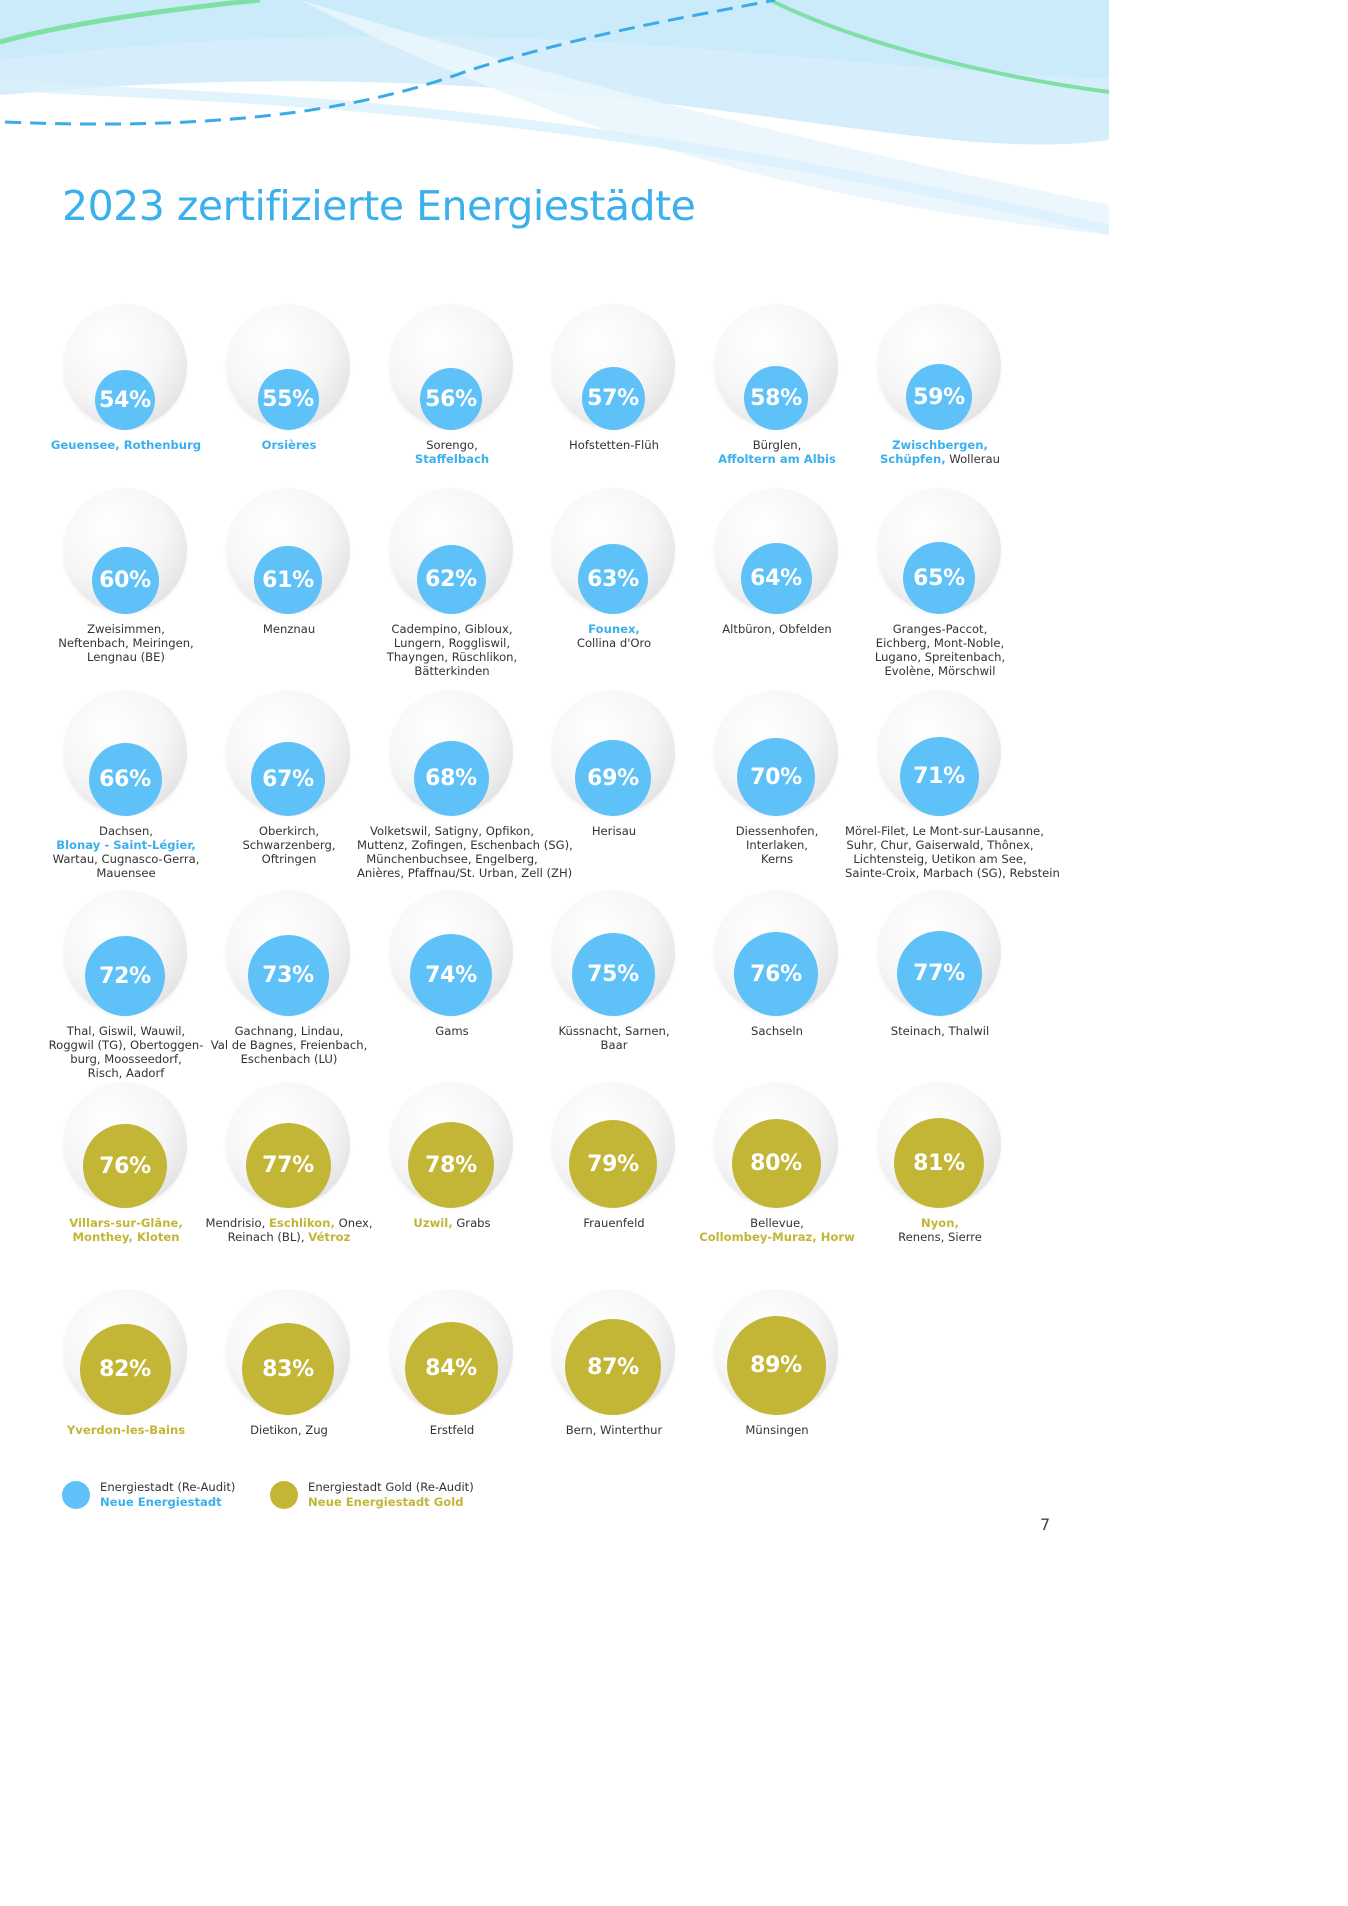 This screenshot has width=1348, height=1906. Describe the element at coordinates (939, 973) in the screenshot. I see `percentage-disc: 77%` at that location.